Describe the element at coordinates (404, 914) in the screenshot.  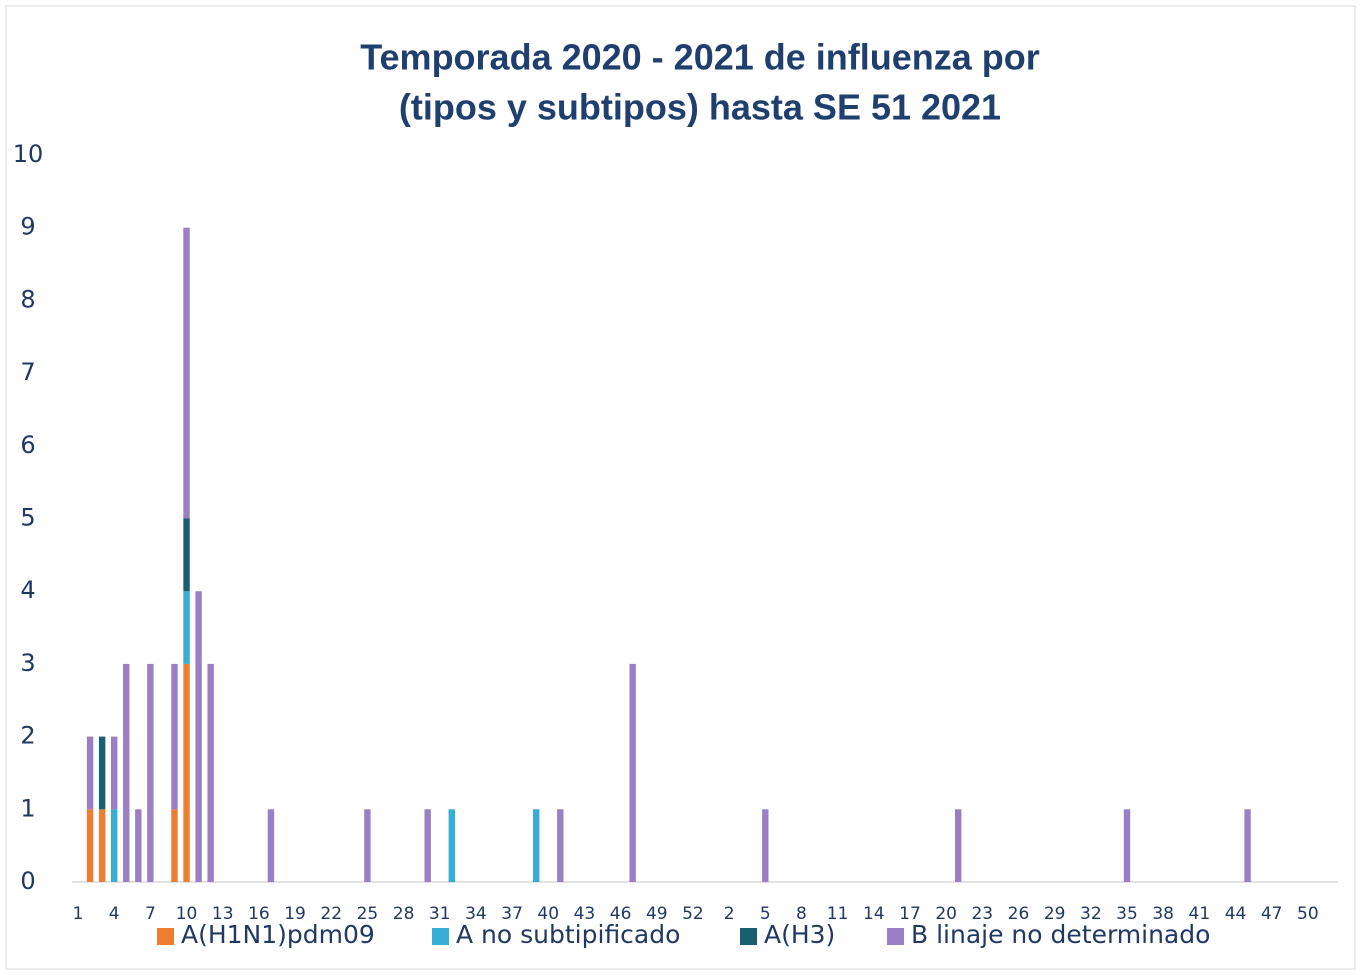
I see `x-tick-label: 28` at that location.